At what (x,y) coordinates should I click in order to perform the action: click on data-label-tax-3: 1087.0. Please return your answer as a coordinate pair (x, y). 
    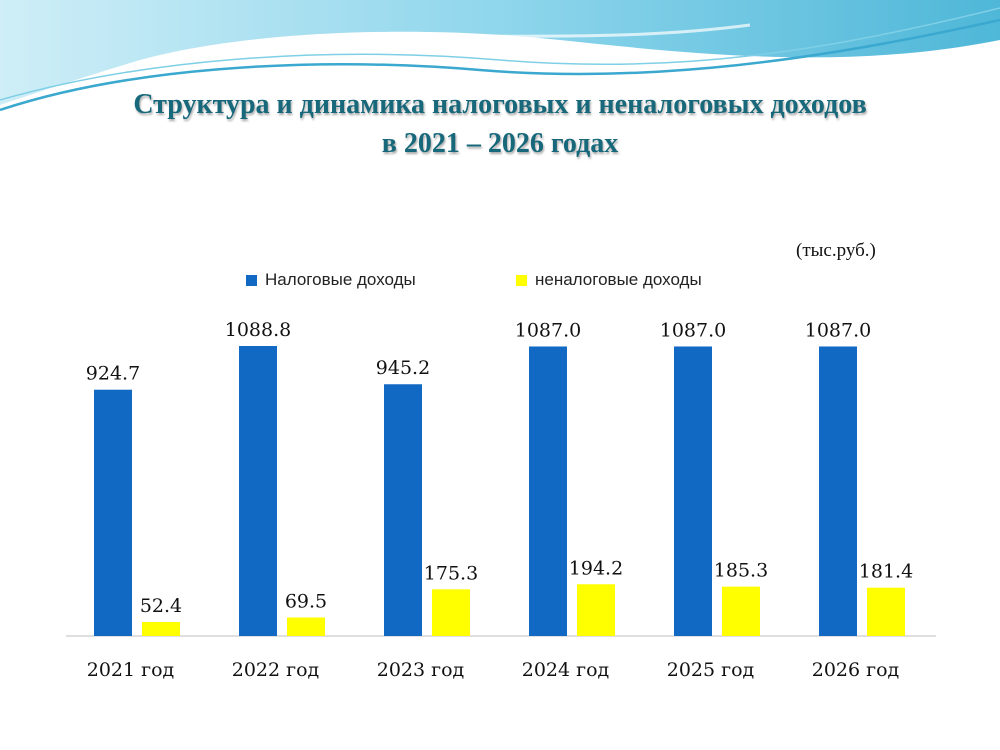
    Looking at the image, I should click on (548, 330).